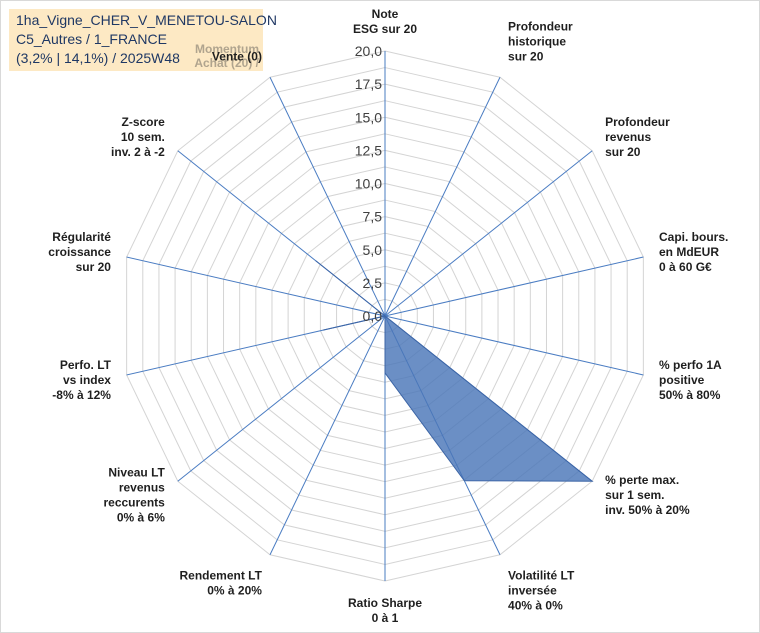 The height and width of the screenshot is (633, 760). What do you see at coordinates (81, 395) in the screenshot?
I see `axis-label-line: -8% à 12%` at bounding box center [81, 395].